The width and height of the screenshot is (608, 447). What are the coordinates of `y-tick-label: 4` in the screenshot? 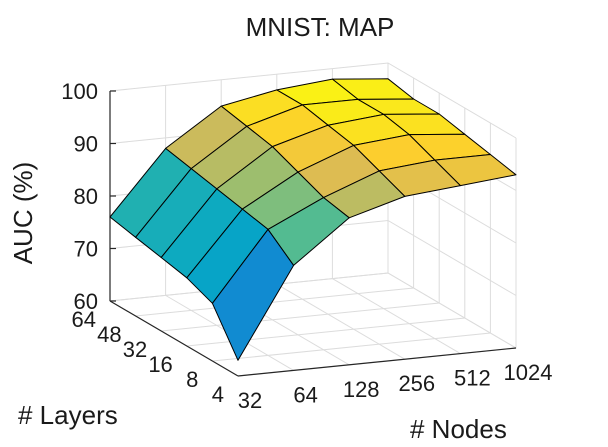 It's located at (218, 394).